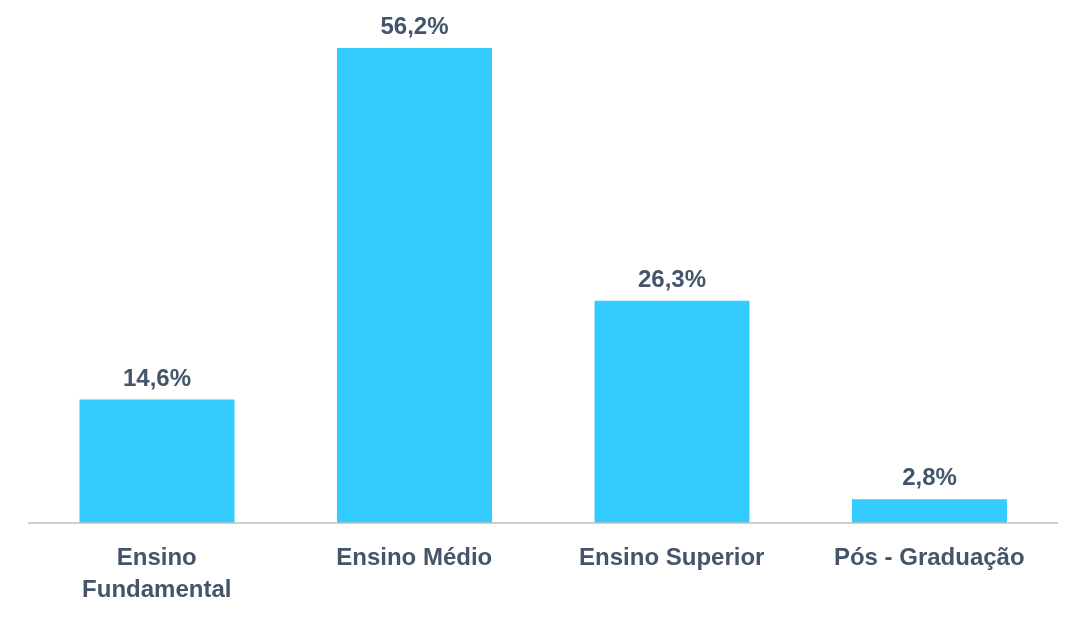 This screenshot has width=1068, height=621. I want to click on data-label: 26,3%, so click(672, 278).